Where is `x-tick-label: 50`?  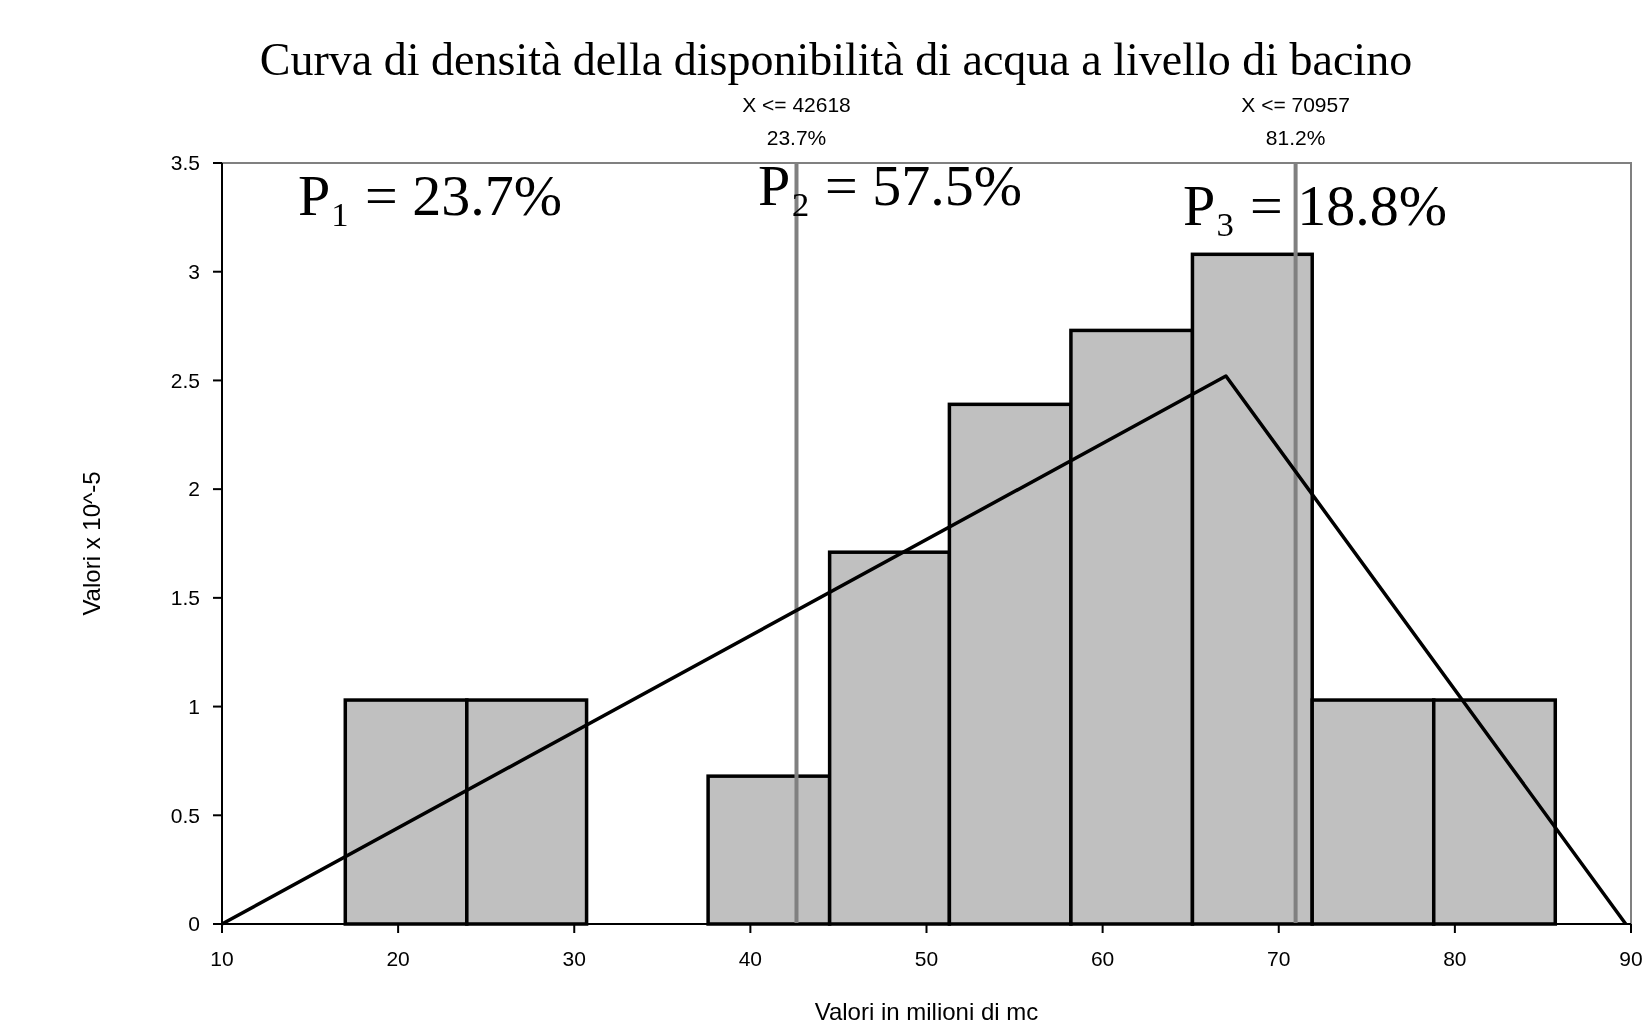 x-tick-label: 50 is located at coordinates (926, 958).